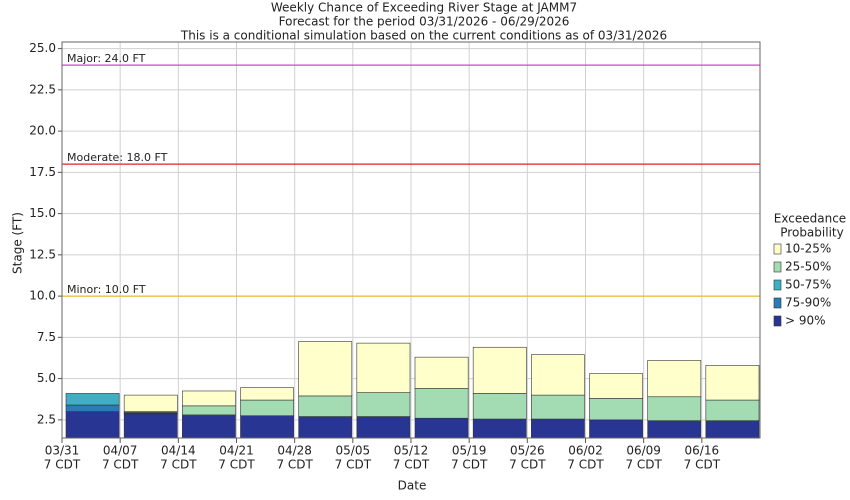 This screenshot has height=500, width=850. I want to click on y-tick-label: 25.0, so click(42, 48).